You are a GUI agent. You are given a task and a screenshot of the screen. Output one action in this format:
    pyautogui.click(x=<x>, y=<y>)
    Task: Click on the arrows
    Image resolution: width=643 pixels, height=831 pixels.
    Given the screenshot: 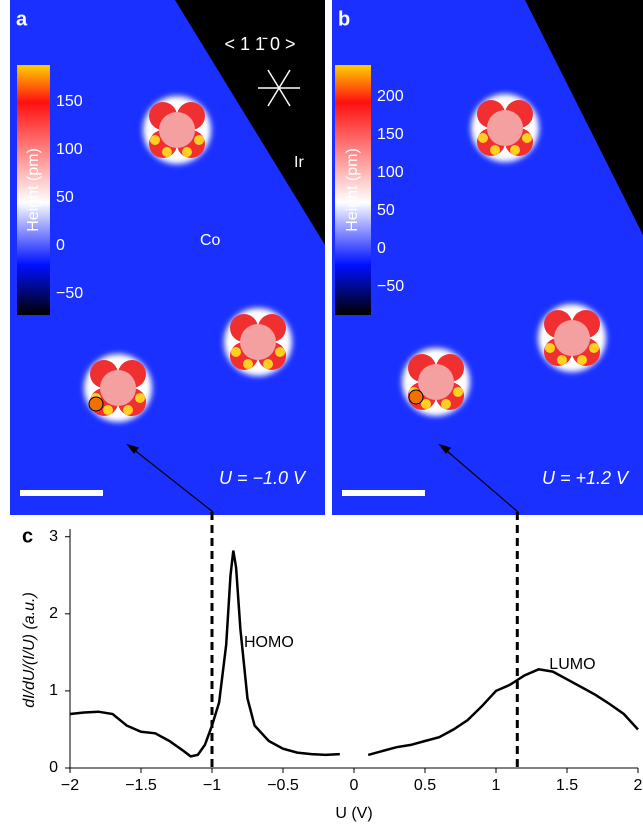 What is the action you would take?
    pyautogui.click(x=322, y=478)
    